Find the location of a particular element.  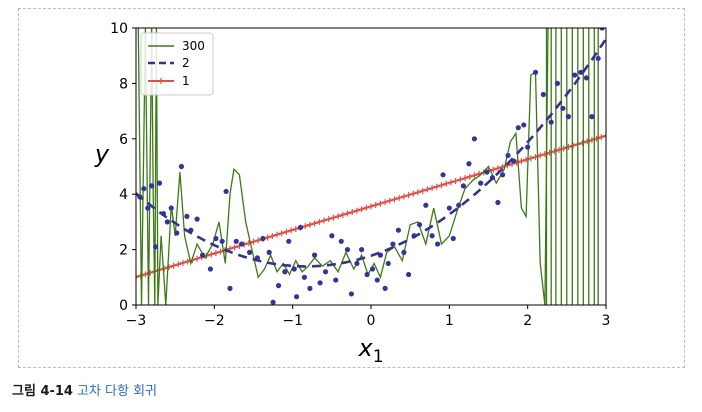

legend-label-1: 1 is located at coordinates (186, 81).